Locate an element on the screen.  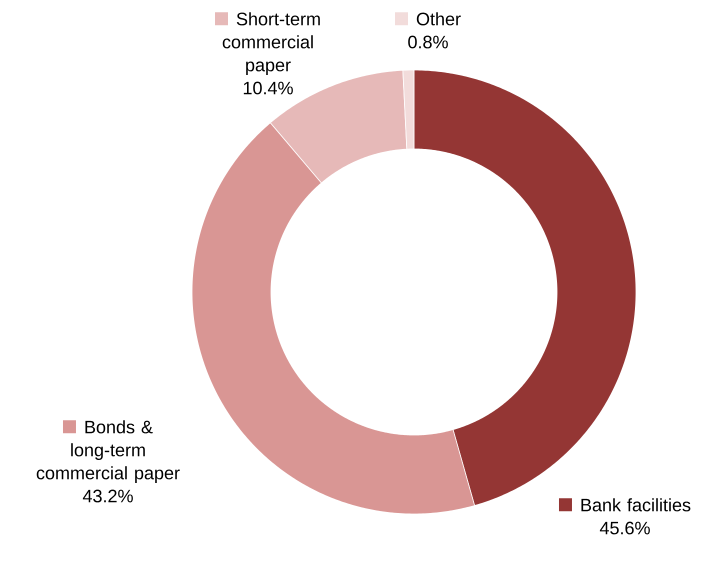
data-label: 45.6% is located at coordinates (625, 528).